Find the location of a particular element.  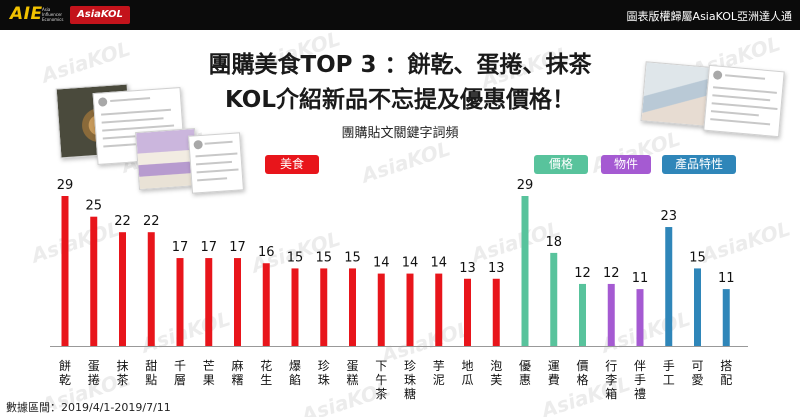

bar-芋泥 is located at coordinates (439, 309).